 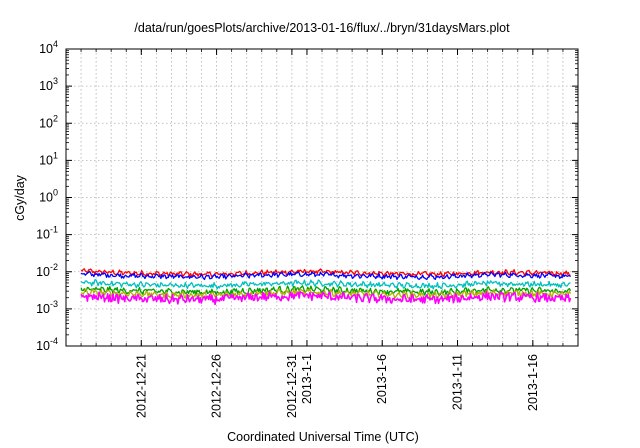 What do you see at coordinates (48, 121) in the screenshot?
I see `y-tick-label: 10²` at bounding box center [48, 121].